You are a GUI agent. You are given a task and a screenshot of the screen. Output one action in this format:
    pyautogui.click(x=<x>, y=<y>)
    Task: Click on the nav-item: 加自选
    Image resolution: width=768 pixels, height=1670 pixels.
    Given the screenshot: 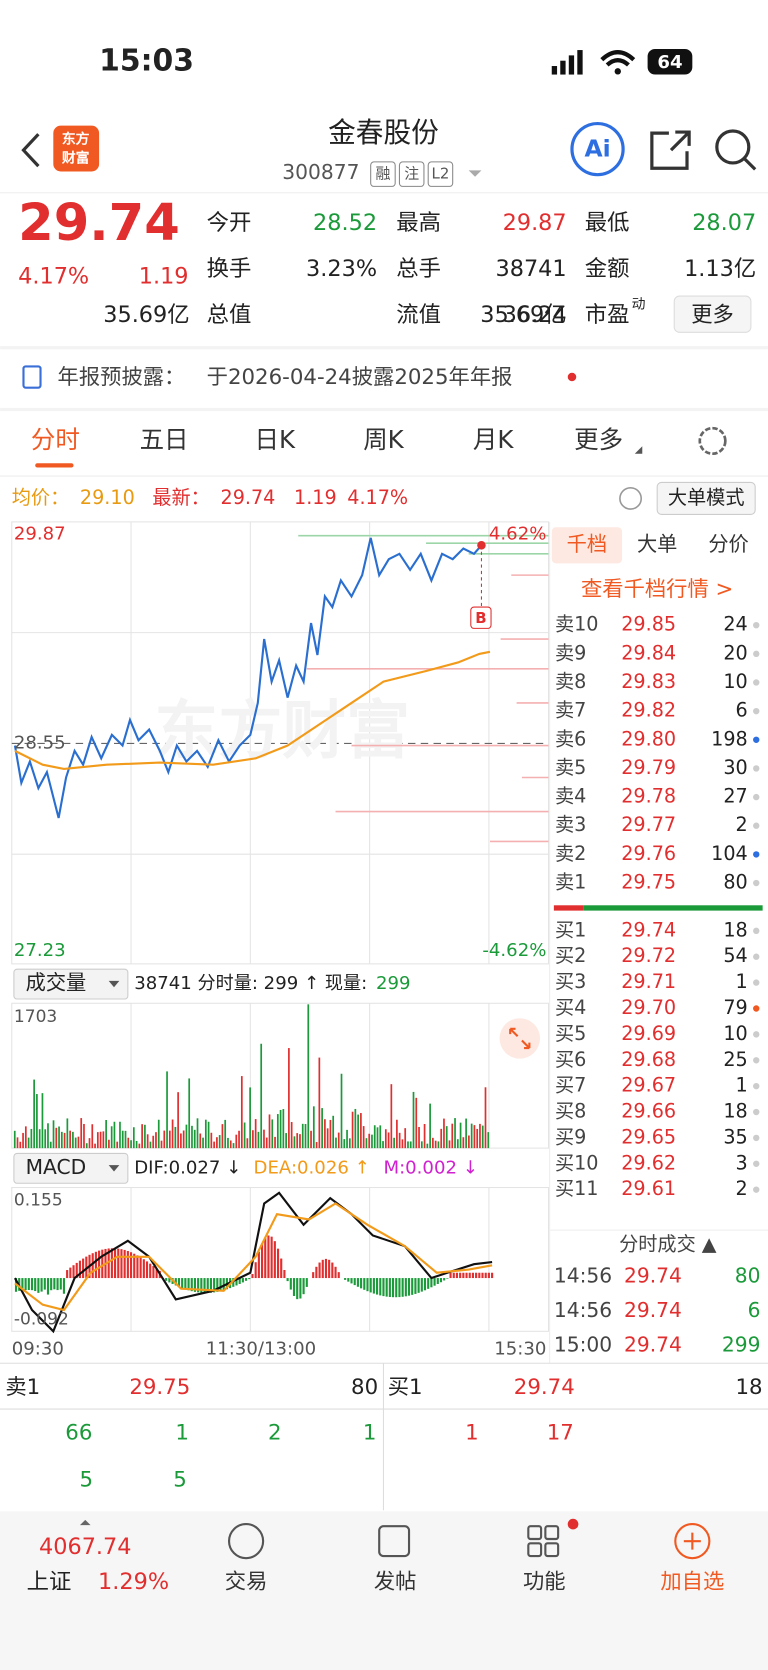 What is the action you would take?
    pyautogui.click(x=692, y=1582)
    